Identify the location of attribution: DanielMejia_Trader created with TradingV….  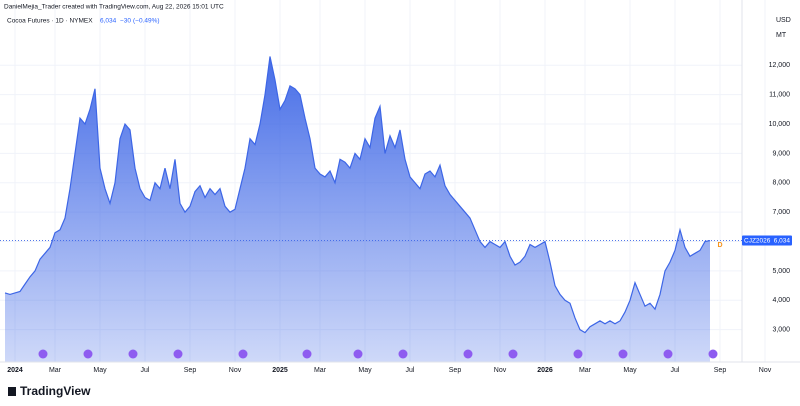
(114, 7).